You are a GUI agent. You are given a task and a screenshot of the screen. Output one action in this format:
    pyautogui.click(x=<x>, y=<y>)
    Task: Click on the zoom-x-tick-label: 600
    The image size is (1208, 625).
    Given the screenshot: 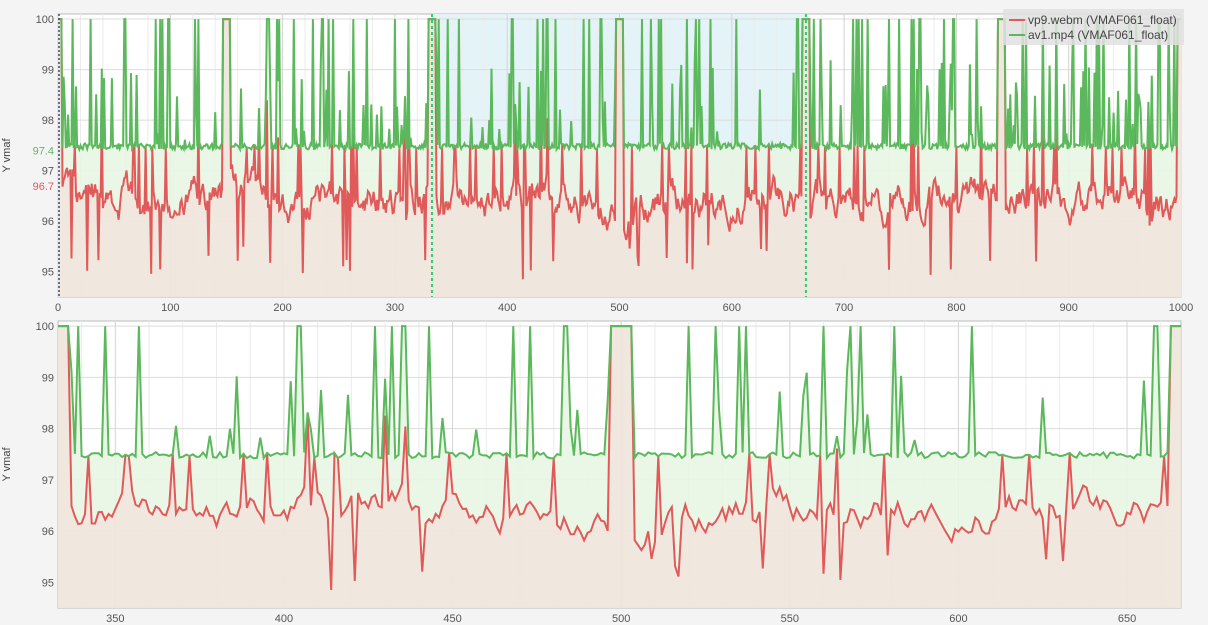 What is the action you would take?
    pyautogui.click(x=958, y=619)
    